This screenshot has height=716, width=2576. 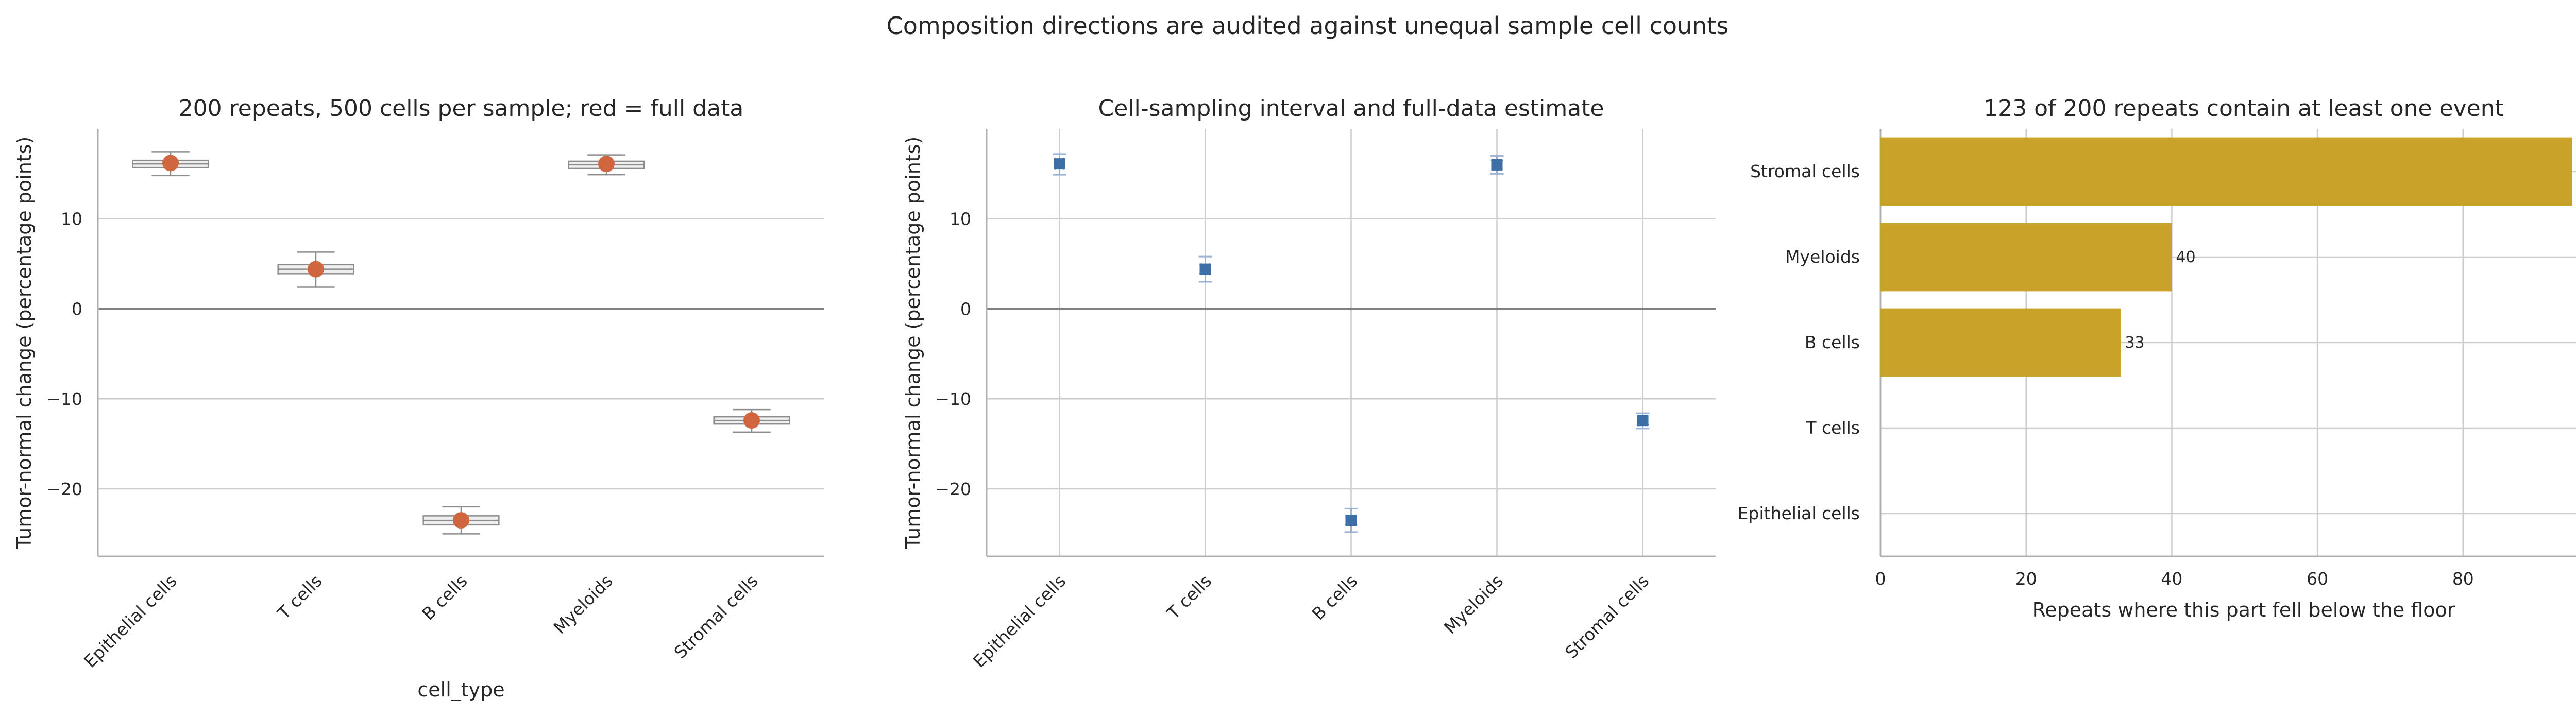 What do you see at coordinates (2185, 257) in the screenshot?
I see `bar-value-label: 40` at bounding box center [2185, 257].